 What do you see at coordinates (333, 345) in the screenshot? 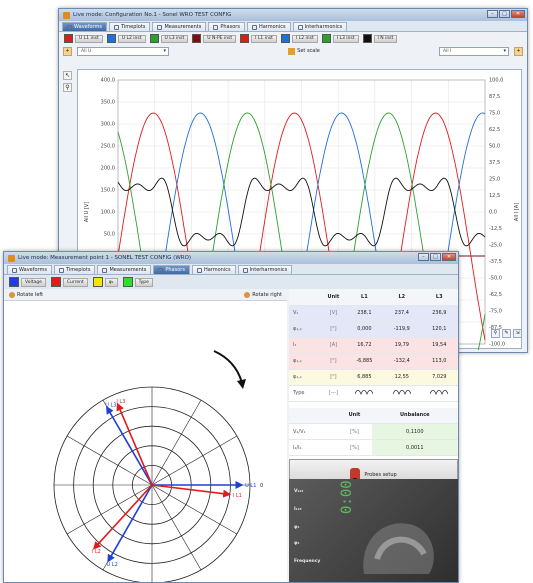
I see `unit-cell: [A]` at bounding box center [333, 345].